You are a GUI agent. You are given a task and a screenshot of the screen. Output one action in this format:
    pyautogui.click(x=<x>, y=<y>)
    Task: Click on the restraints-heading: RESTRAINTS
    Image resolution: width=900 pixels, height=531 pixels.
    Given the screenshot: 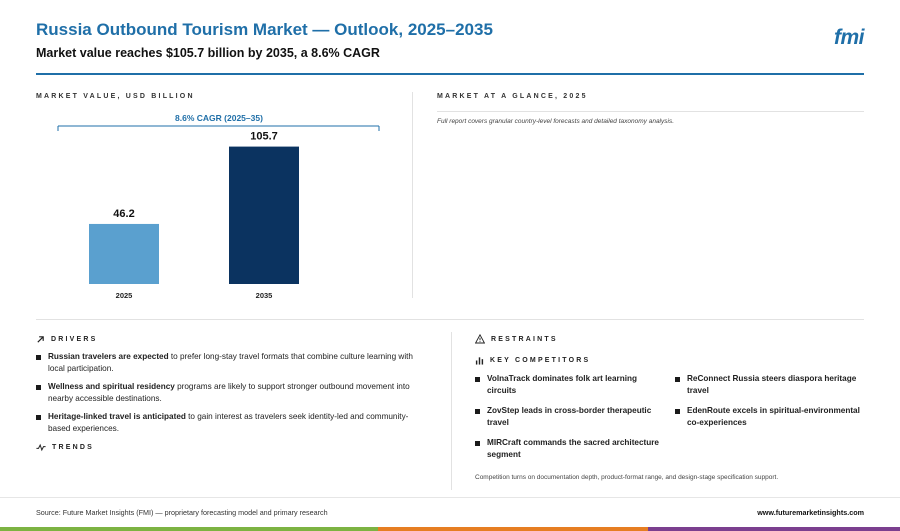 What is the action you would take?
    pyautogui.click(x=516, y=339)
    